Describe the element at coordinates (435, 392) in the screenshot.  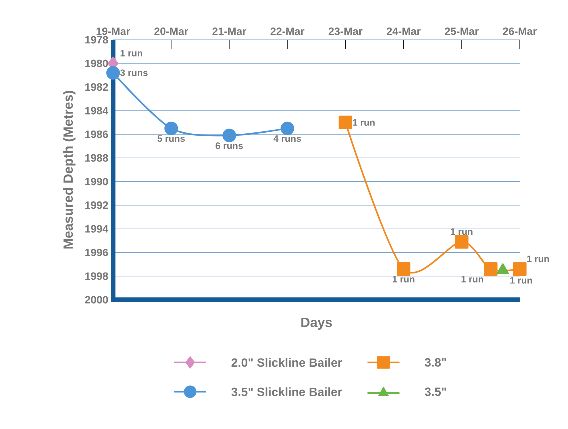
I see `legend-label: 3.5"` at that location.